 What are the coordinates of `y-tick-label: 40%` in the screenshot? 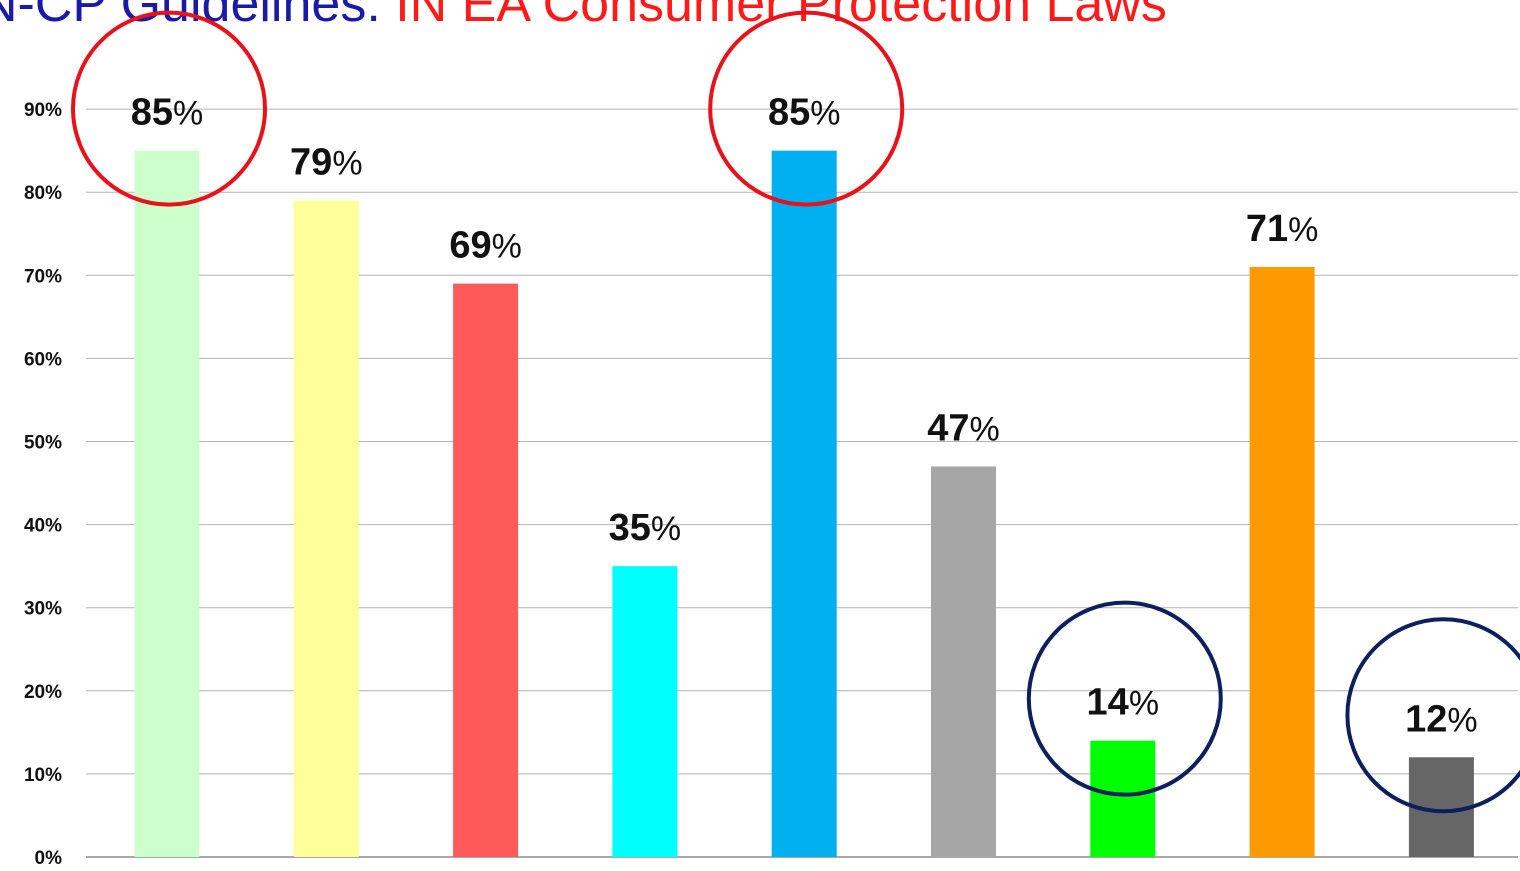 It's located at (43, 526).